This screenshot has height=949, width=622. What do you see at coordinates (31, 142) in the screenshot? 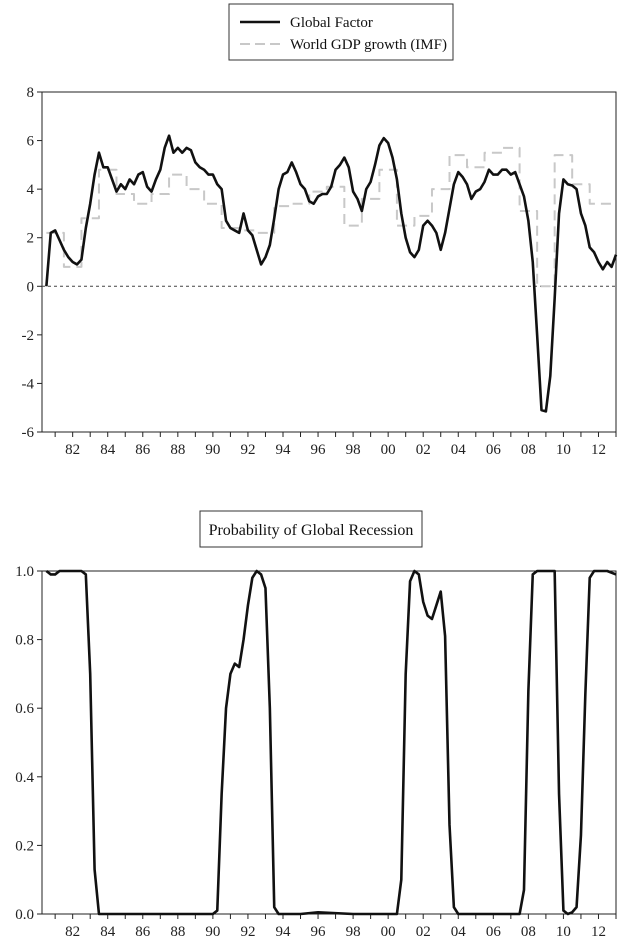
I see `y-tick-label: 6` at bounding box center [31, 142].